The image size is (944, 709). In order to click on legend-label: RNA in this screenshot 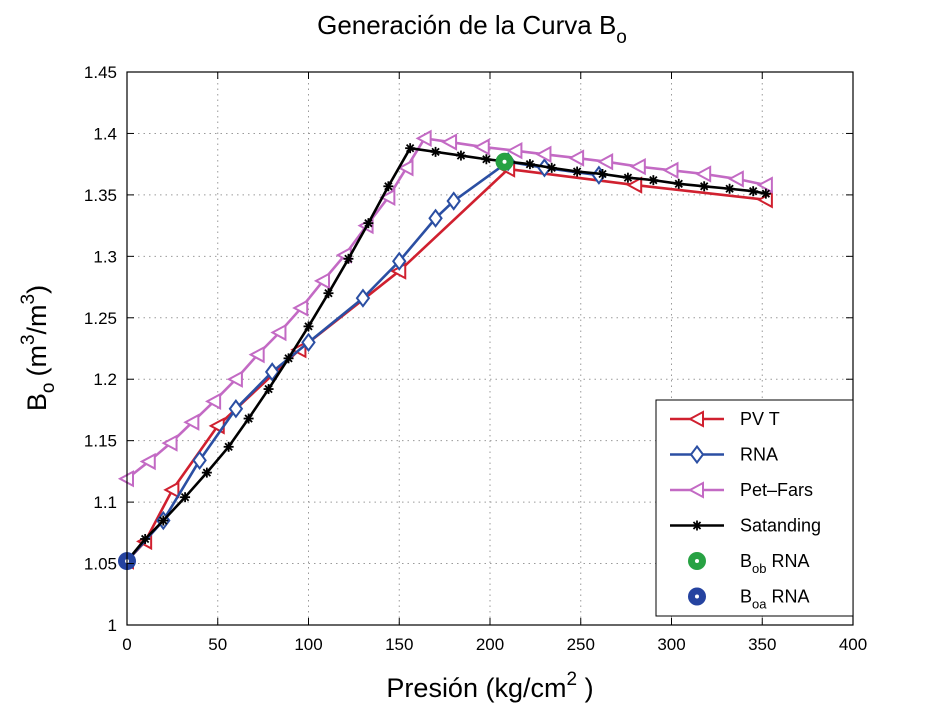, I will do `click(759, 455)`.